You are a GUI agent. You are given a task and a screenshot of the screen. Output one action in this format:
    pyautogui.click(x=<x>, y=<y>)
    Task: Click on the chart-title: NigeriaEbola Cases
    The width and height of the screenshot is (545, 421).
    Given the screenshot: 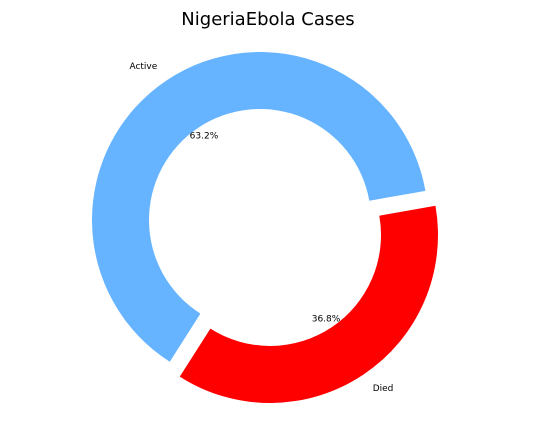 What is the action you would take?
    pyautogui.click(x=267, y=19)
    